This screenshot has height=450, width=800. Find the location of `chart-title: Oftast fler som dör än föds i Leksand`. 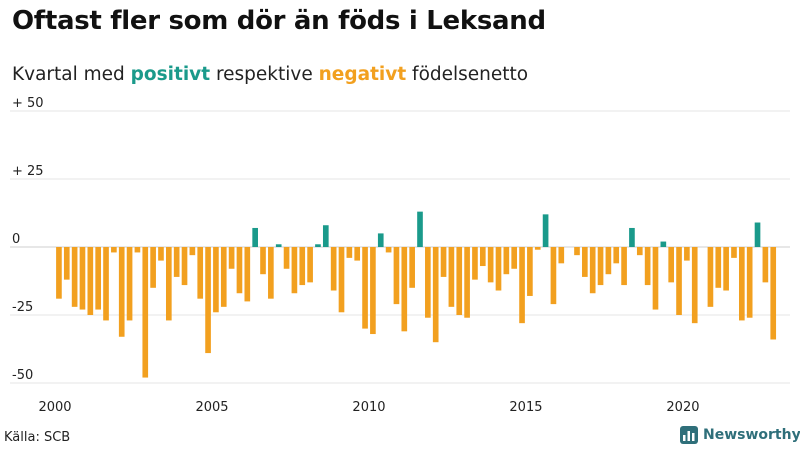

chart-title: Oftast fler som dör än föds i Leksand is located at coordinates (279, 21).